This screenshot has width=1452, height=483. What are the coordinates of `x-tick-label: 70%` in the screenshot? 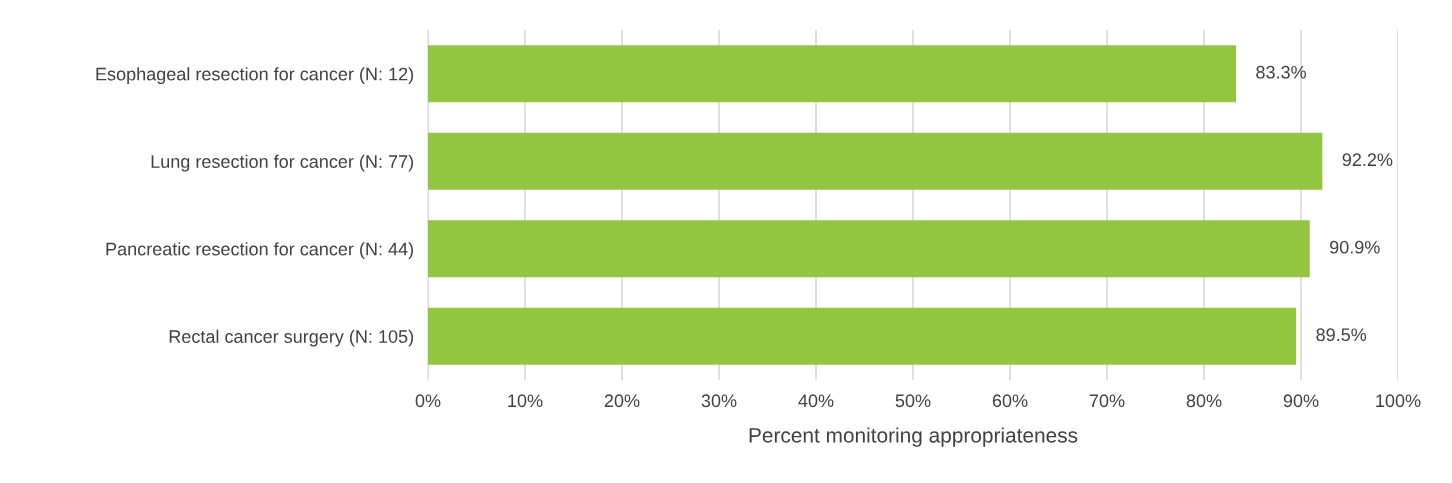 It's located at (1107, 401).